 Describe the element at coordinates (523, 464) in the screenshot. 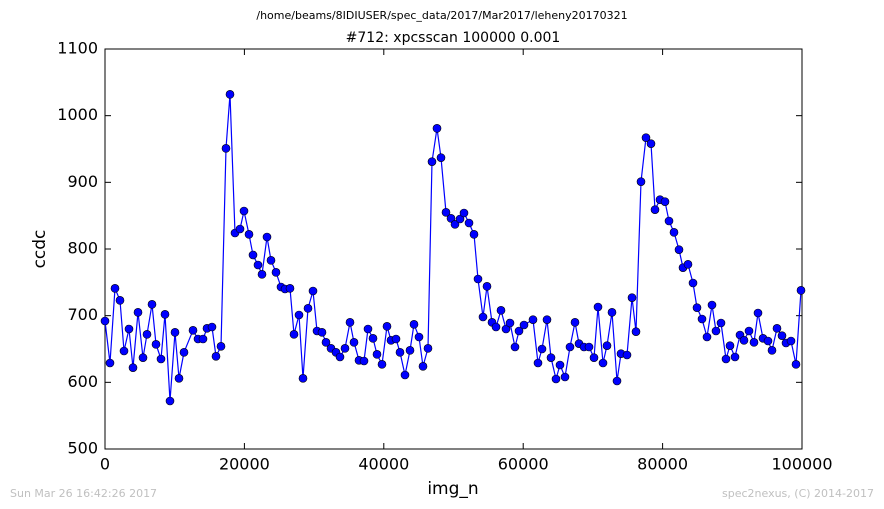

I see `x-tick-label: 60000` at that location.